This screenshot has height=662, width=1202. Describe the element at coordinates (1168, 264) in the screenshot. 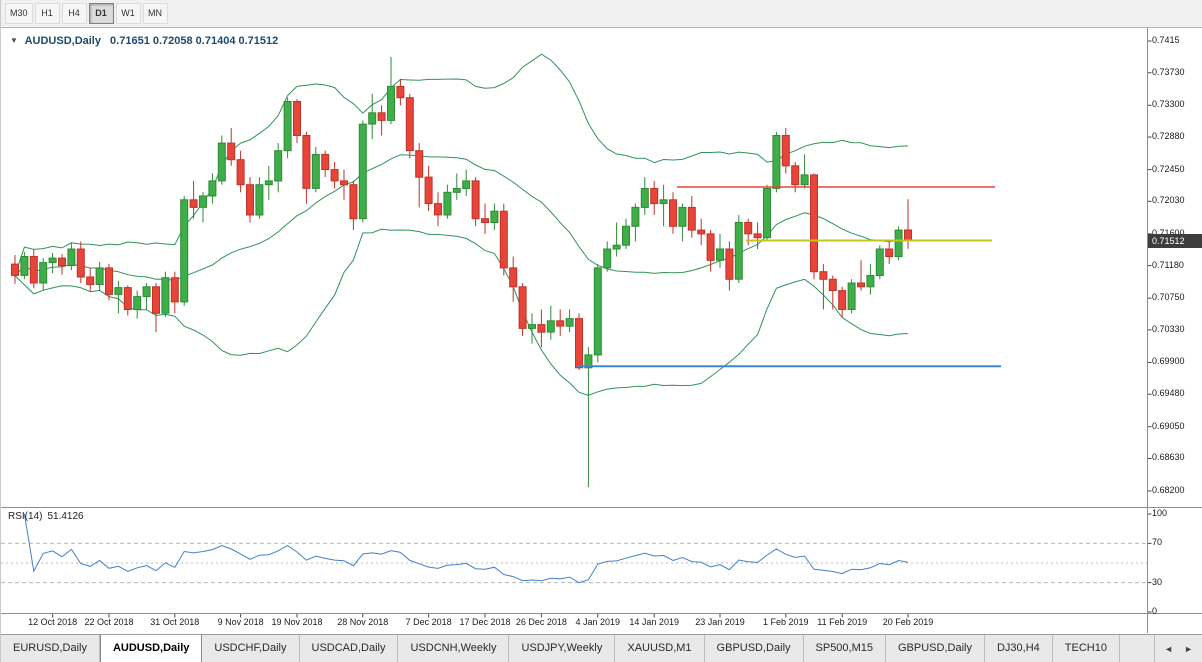

I see `price-axis-label: 0.71180` at that location.